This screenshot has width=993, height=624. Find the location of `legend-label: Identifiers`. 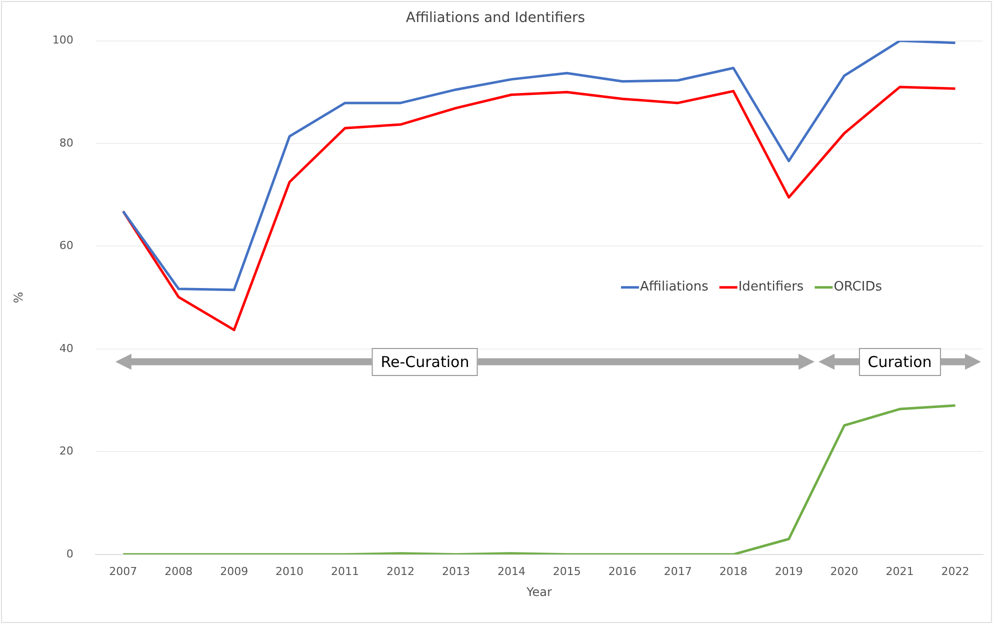

legend-label: Identifiers is located at coordinates (771, 287).